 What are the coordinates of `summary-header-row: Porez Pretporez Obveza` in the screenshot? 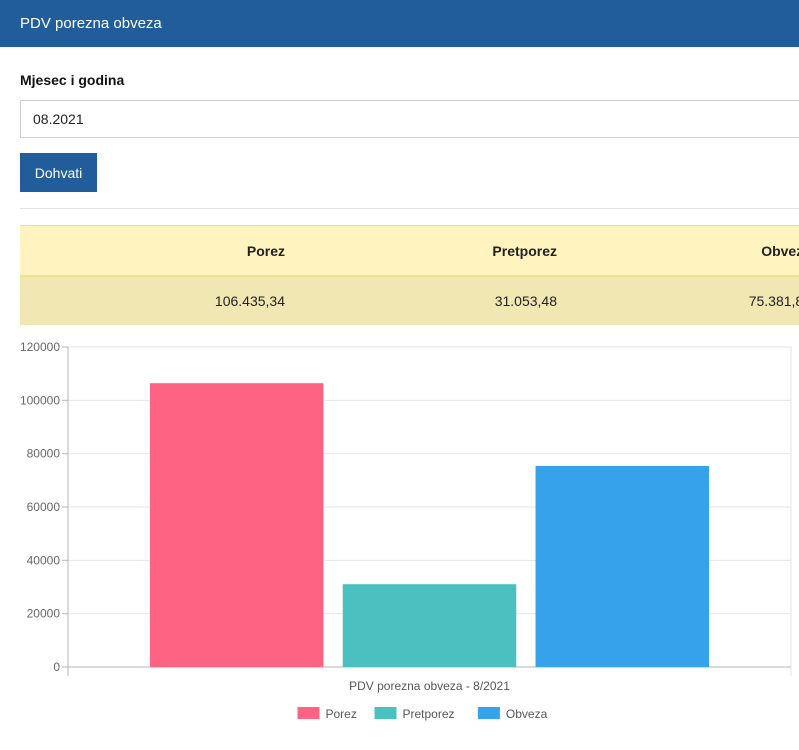 It's located at (409, 251).